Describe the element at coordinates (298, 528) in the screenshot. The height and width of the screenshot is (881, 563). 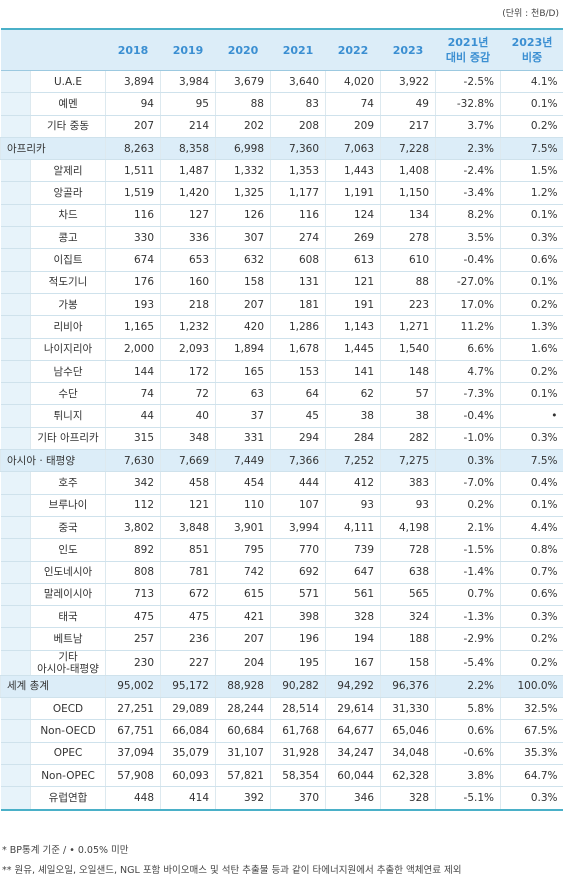
I see `value-cell: 3,994` at that location.